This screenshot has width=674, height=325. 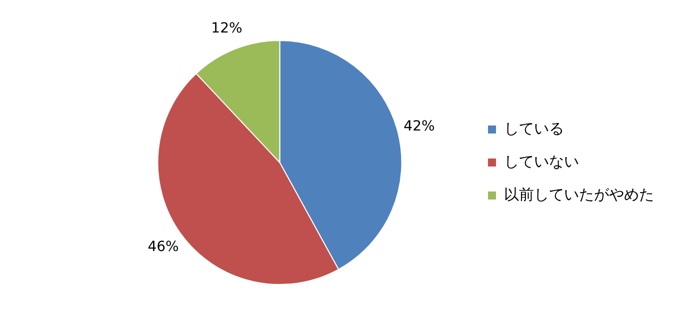 What do you see at coordinates (163, 246) in the screenshot?
I see `data-label: 46%` at bounding box center [163, 246].